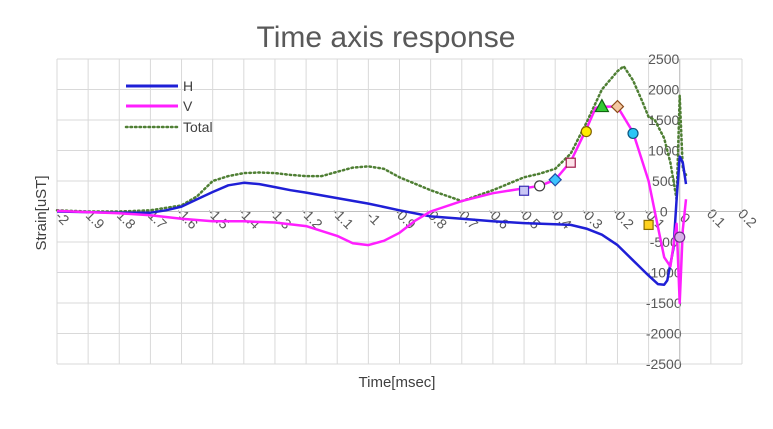  I want to click on y-axis-title: Strain[uST], so click(41, 212).